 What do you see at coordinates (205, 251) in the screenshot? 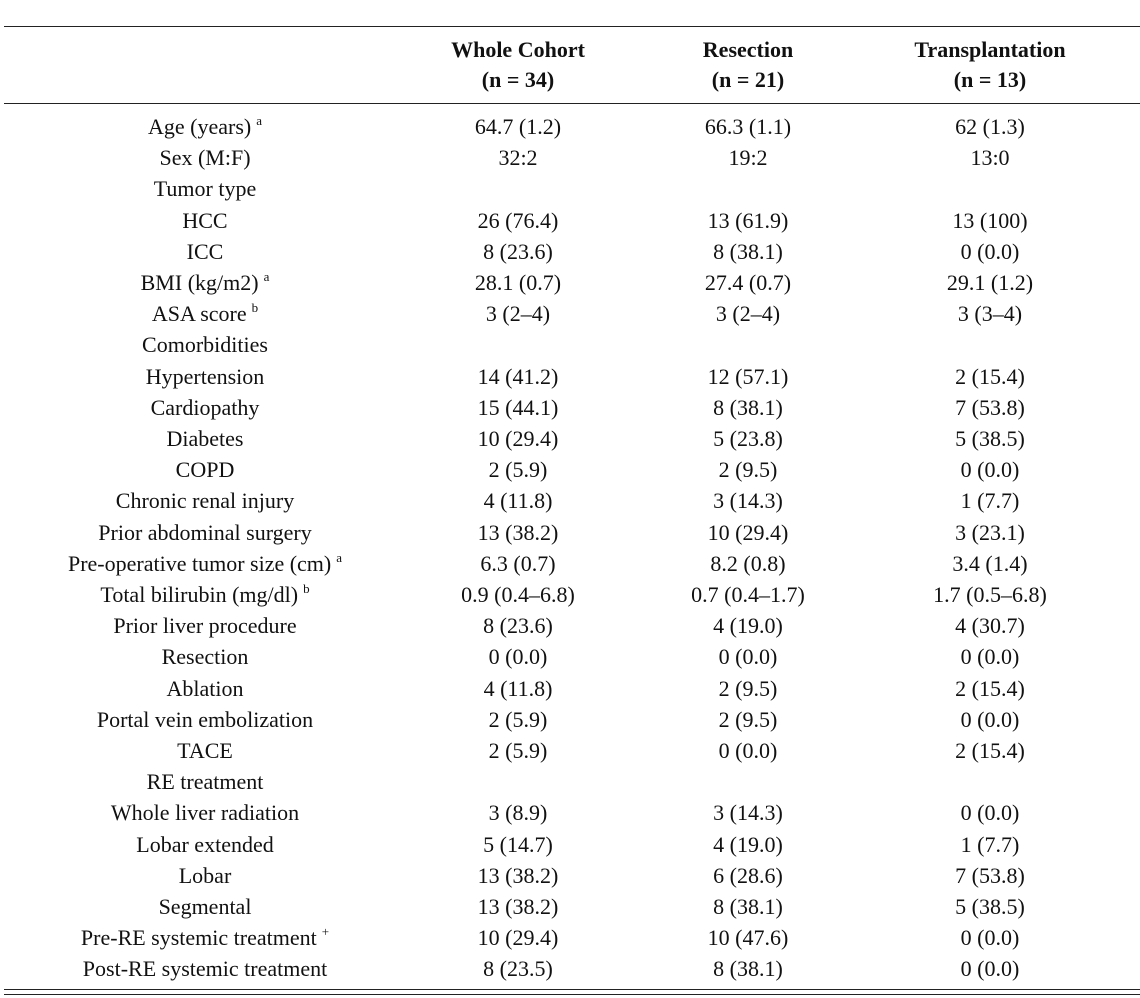
I see `row-label-text: ICC` at bounding box center [205, 251].